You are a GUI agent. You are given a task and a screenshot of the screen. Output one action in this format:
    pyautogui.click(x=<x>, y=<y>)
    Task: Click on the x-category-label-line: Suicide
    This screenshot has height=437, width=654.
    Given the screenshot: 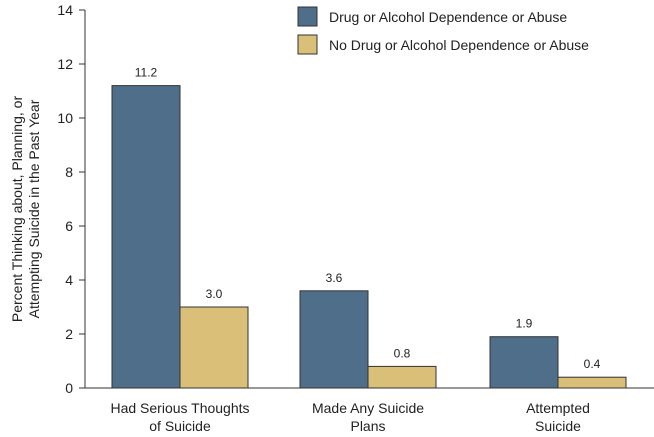 What is the action you would take?
    pyautogui.click(x=558, y=426)
    